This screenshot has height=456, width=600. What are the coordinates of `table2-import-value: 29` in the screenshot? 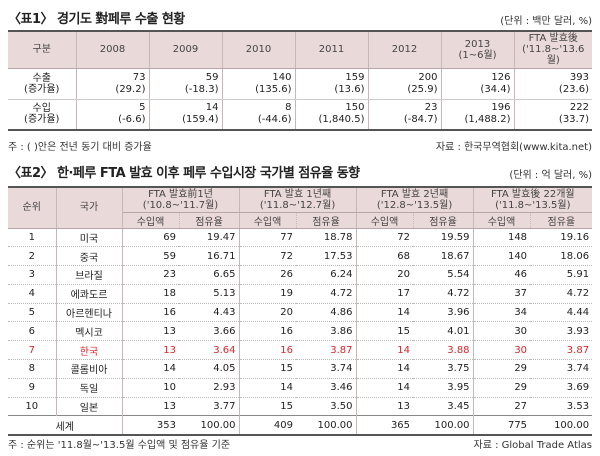 It's located at (502, 388).